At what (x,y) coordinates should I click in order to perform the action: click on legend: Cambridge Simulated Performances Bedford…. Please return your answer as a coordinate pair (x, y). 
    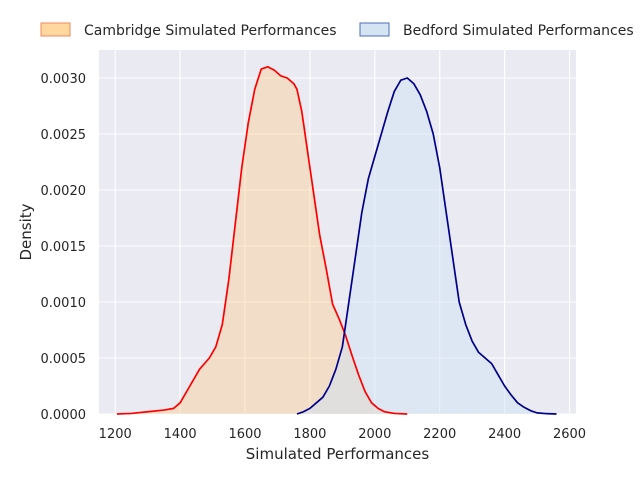
    Looking at the image, I should click on (337, 30).